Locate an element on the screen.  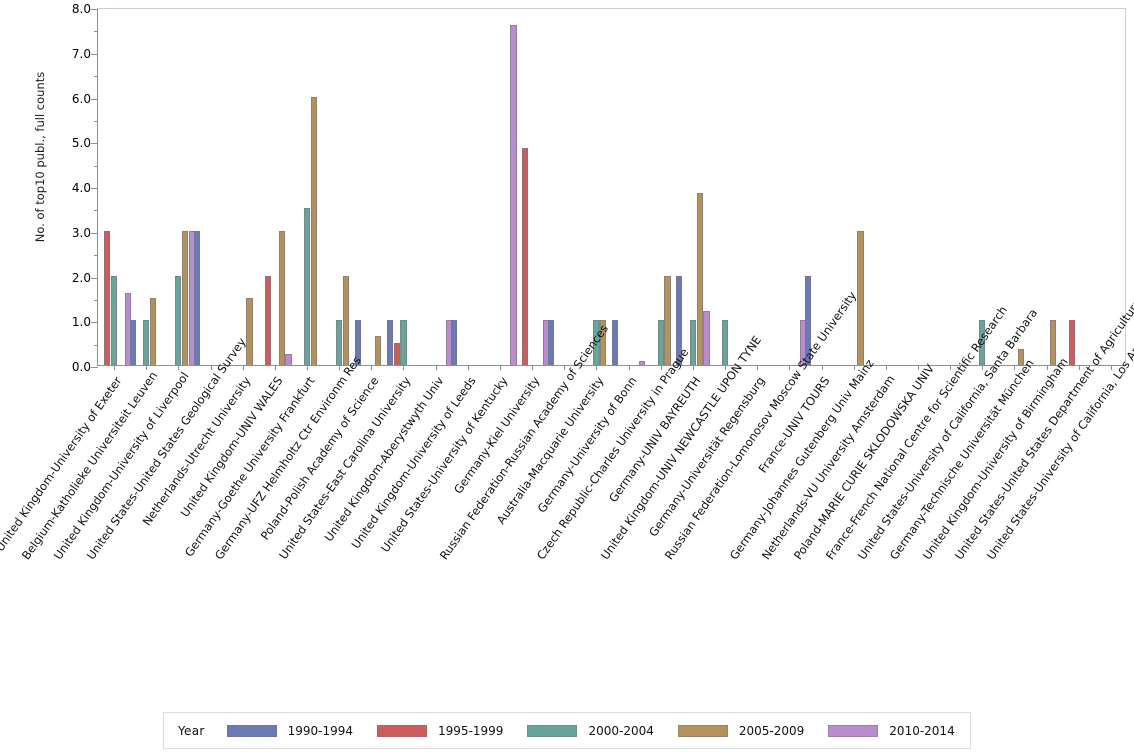
legend-item-label: 1995-1999 is located at coordinates (471, 730).